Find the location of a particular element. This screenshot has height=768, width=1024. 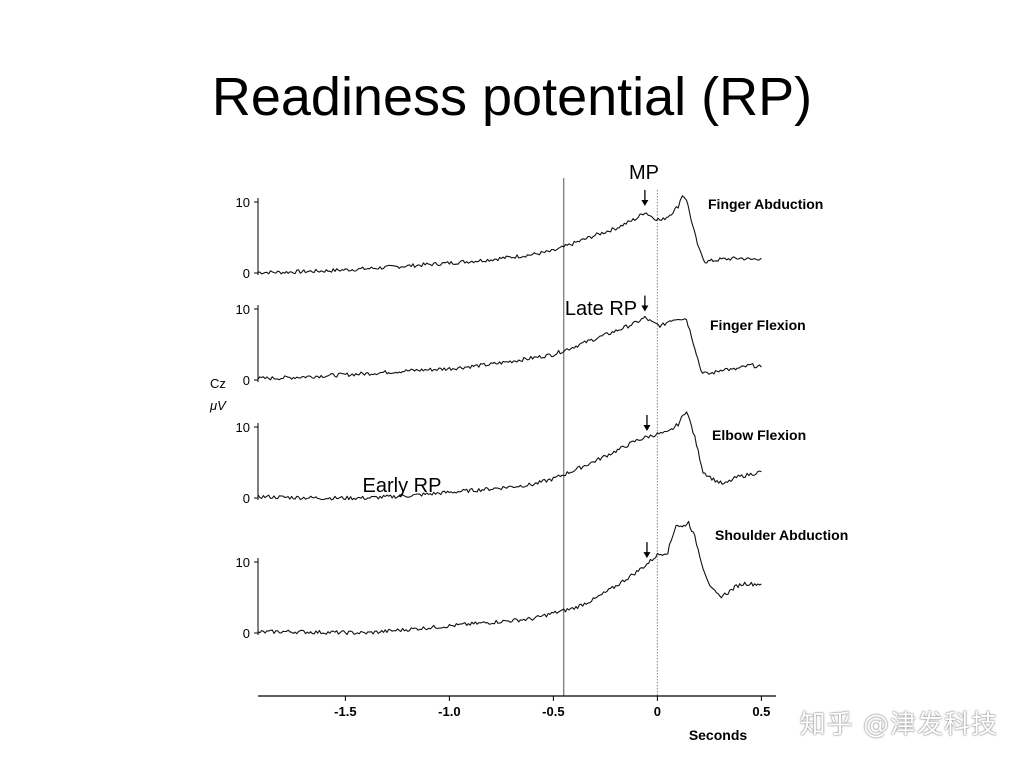

x-tick-label: 0.5 is located at coordinates (761, 711).